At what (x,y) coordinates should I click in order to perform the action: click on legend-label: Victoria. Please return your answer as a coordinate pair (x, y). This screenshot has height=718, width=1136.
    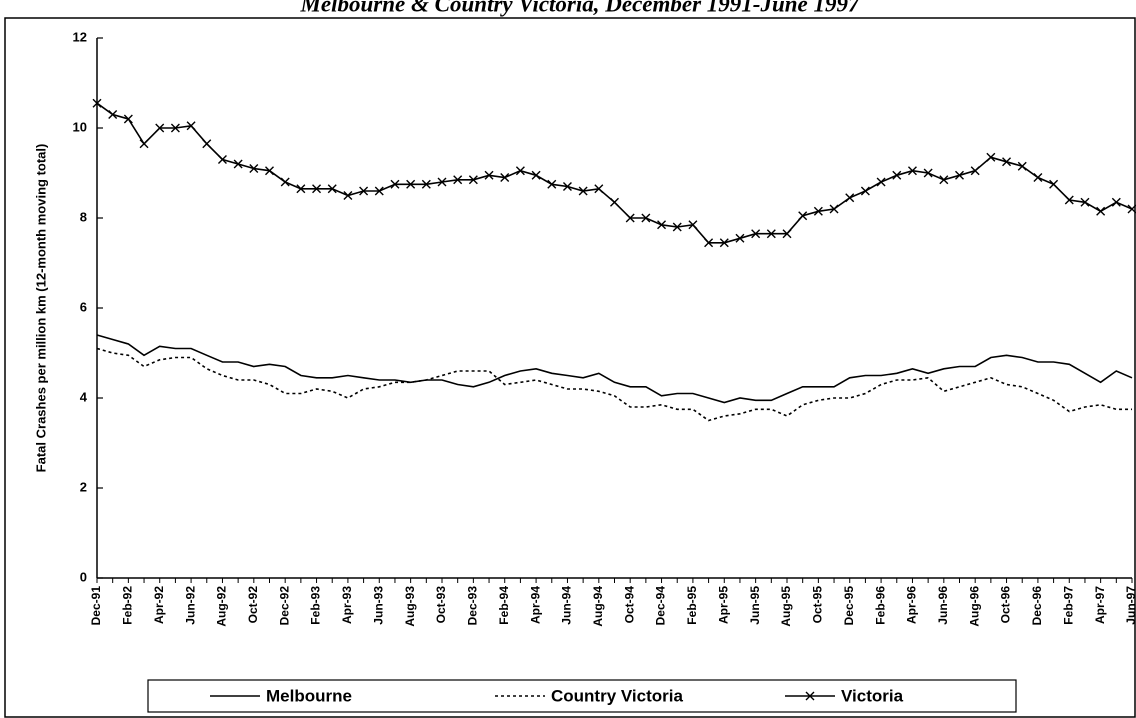
    Looking at the image, I should click on (872, 695).